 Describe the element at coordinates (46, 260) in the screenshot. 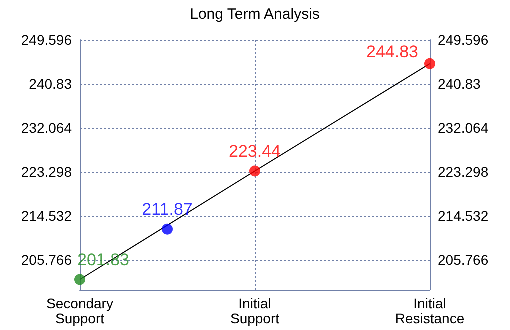

I see `y-tick-label: 205.766` at that location.